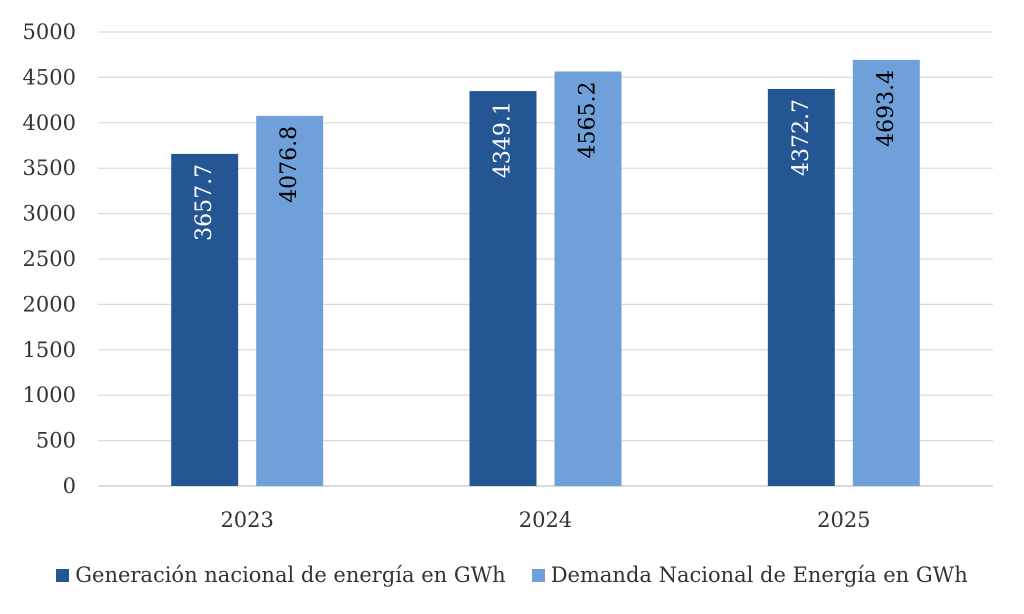 This screenshot has height=614, width=1024. I want to click on legend-item-demanda: Demanda Nacional de Energía en GWh, so click(749, 575).